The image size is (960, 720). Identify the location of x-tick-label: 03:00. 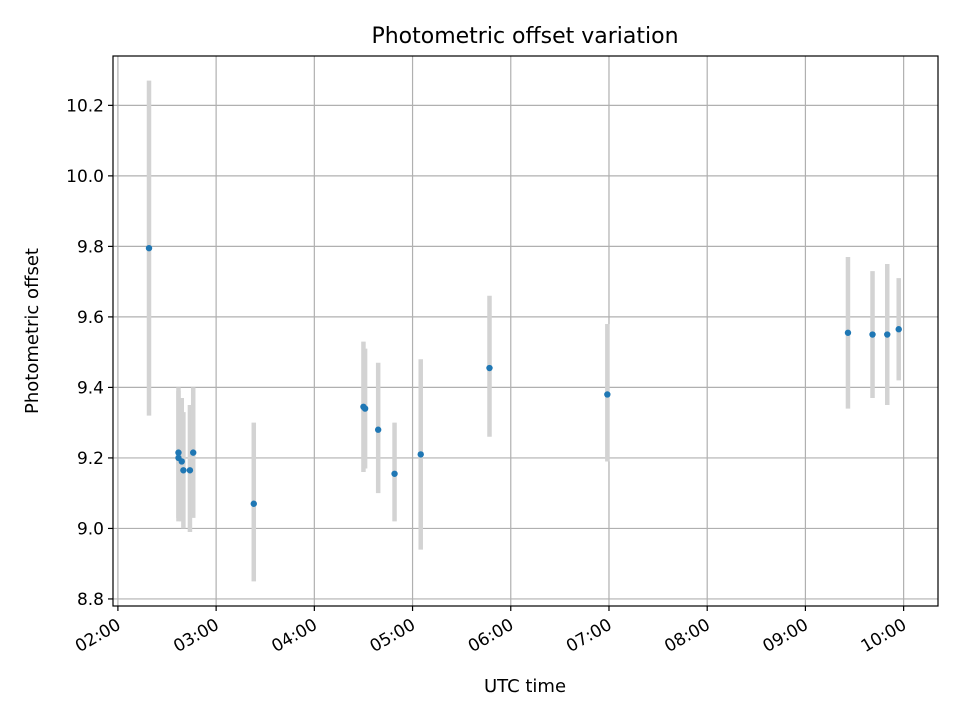
(196, 636).